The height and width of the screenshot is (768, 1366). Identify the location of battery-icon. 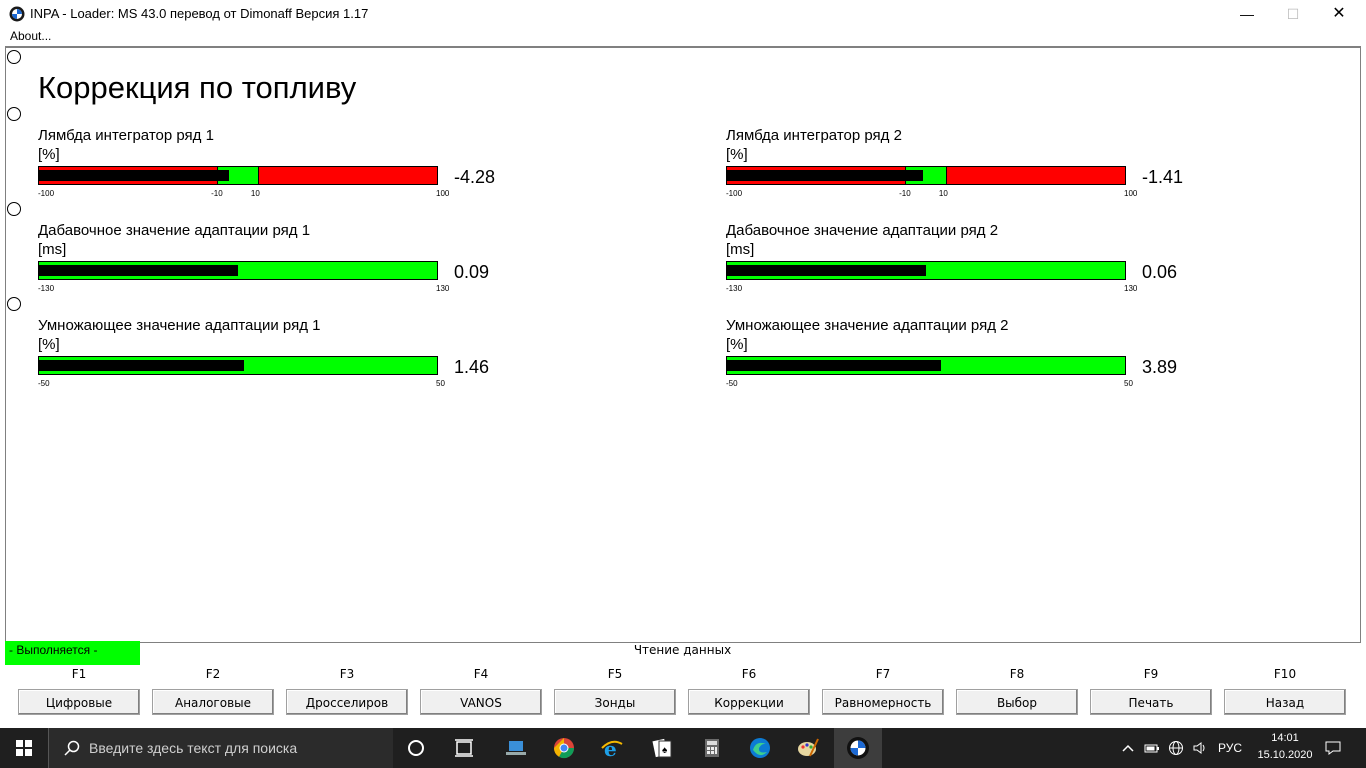
(1152, 748).